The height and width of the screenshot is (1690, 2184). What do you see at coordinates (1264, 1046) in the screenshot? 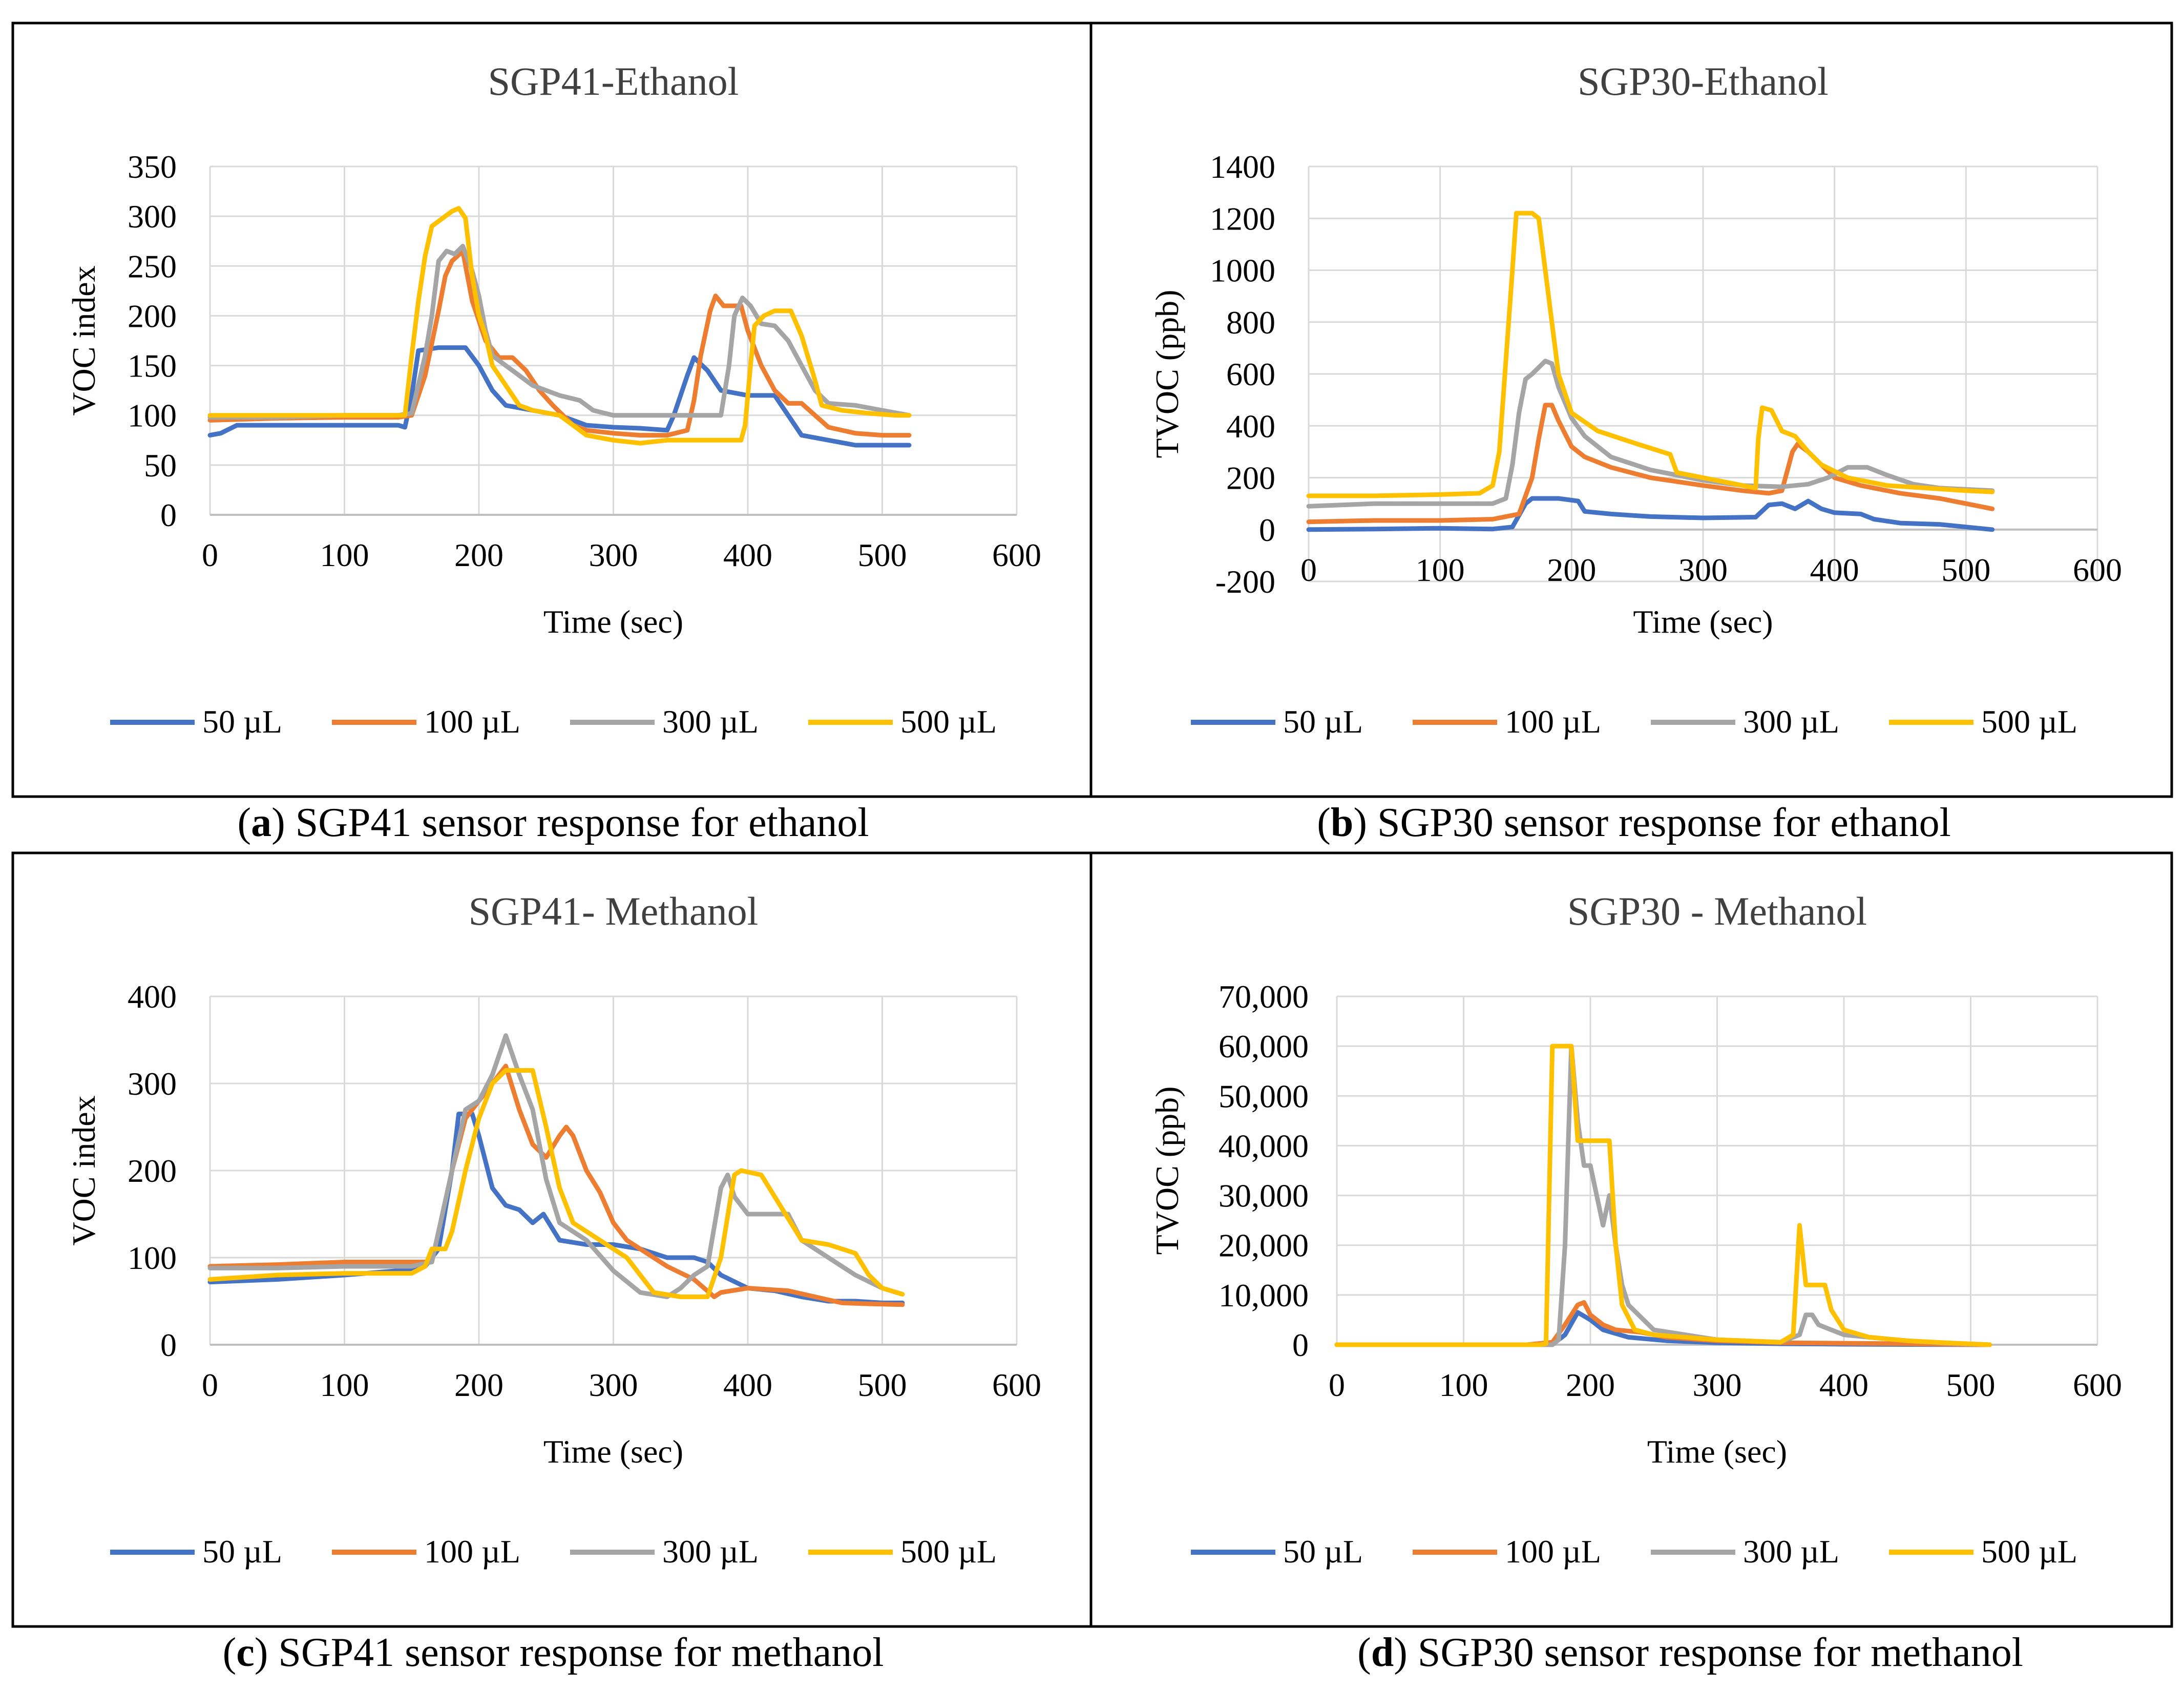
I see `y-tick-label: 60,000` at bounding box center [1264, 1046].